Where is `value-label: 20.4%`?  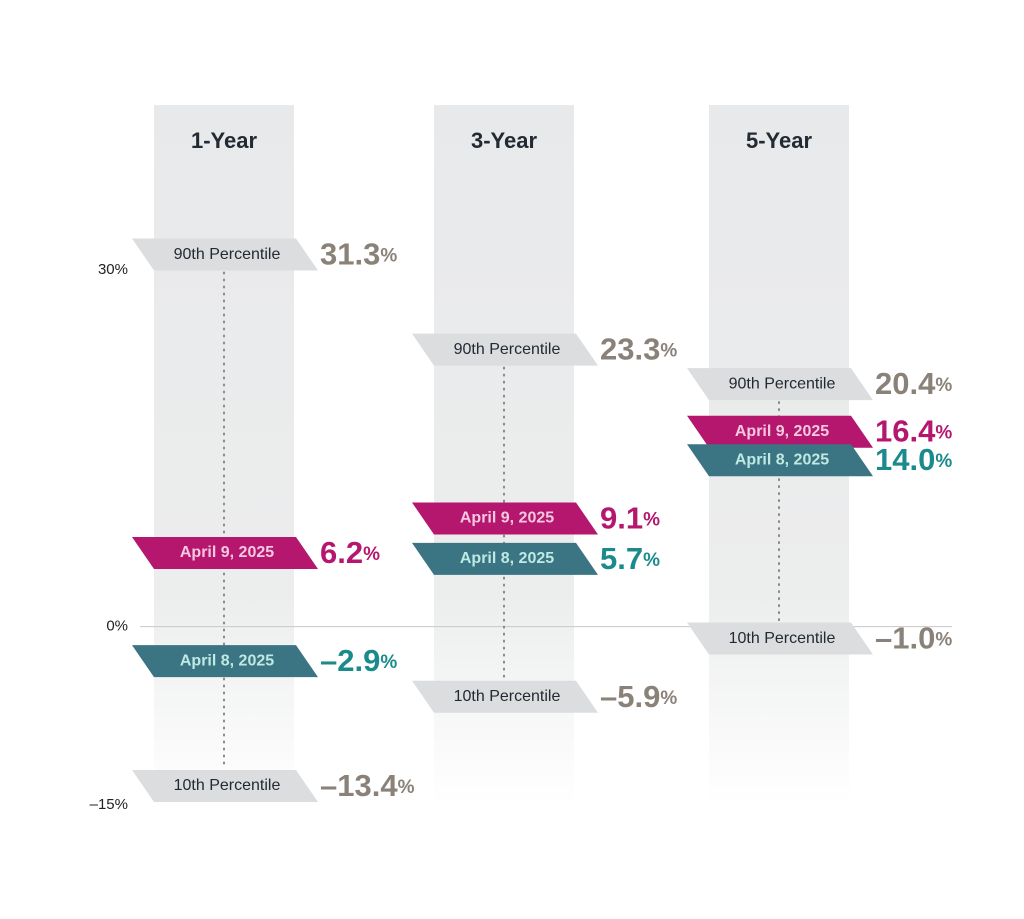 value-label: 20.4% is located at coordinates (913, 383).